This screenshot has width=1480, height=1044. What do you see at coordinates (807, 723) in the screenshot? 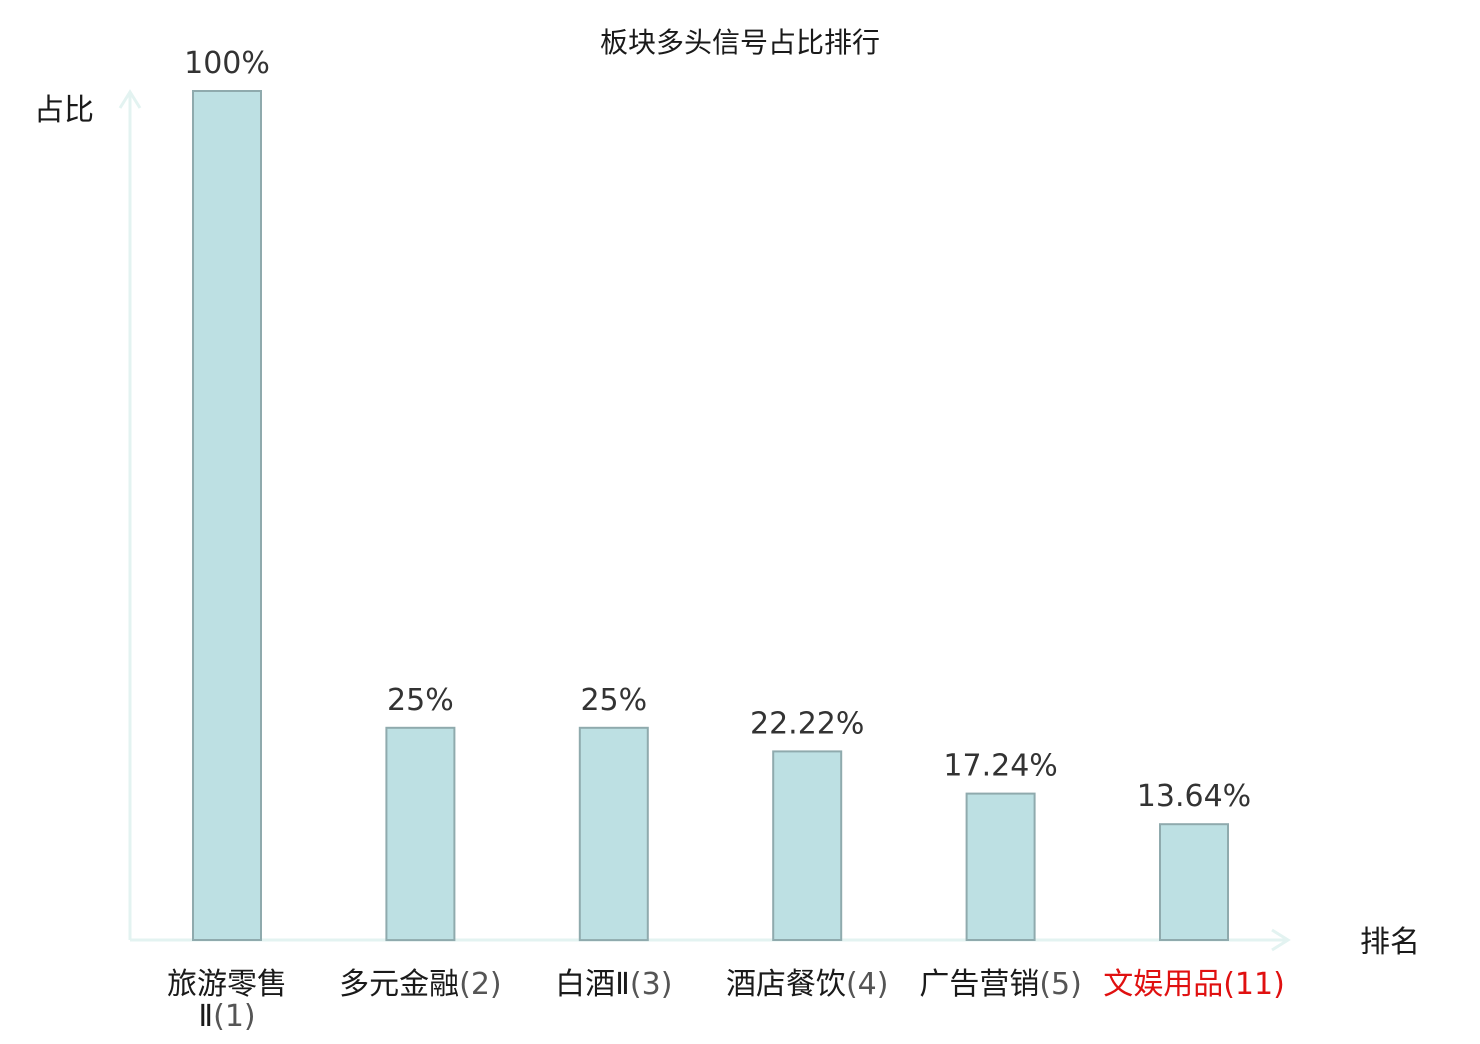
I see `value-label-4: 22.22%` at bounding box center [807, 723].